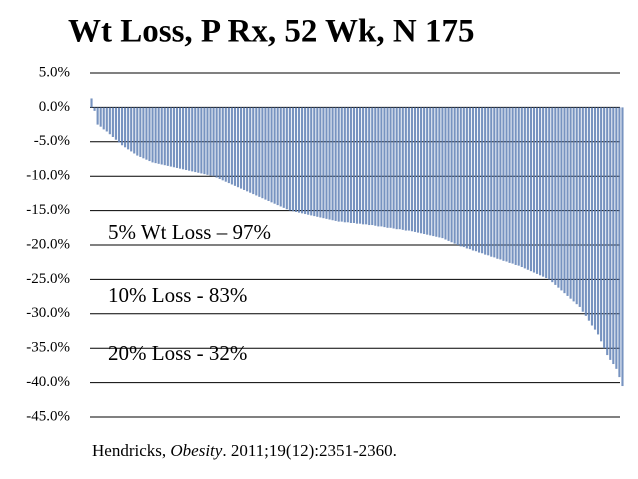 This screenshot has height=479, width=638. What do you see at coordinates (48, 176) in the screenshot?
I see `y-tick-label: -10.0%` at bounding box center [48, 176].